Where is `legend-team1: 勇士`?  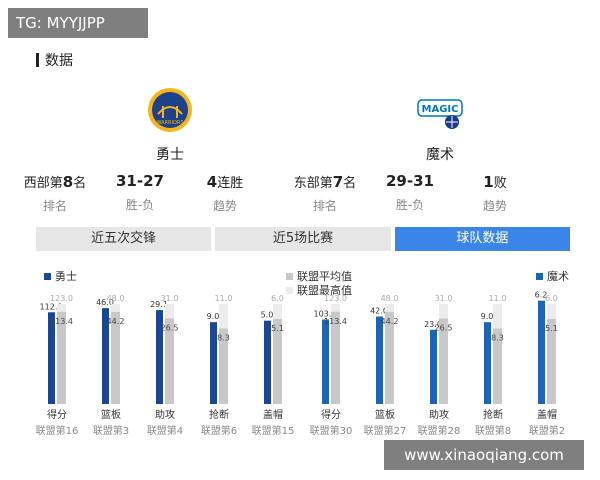
legend-team1: 勇士 is located at coordinates (60, 276).